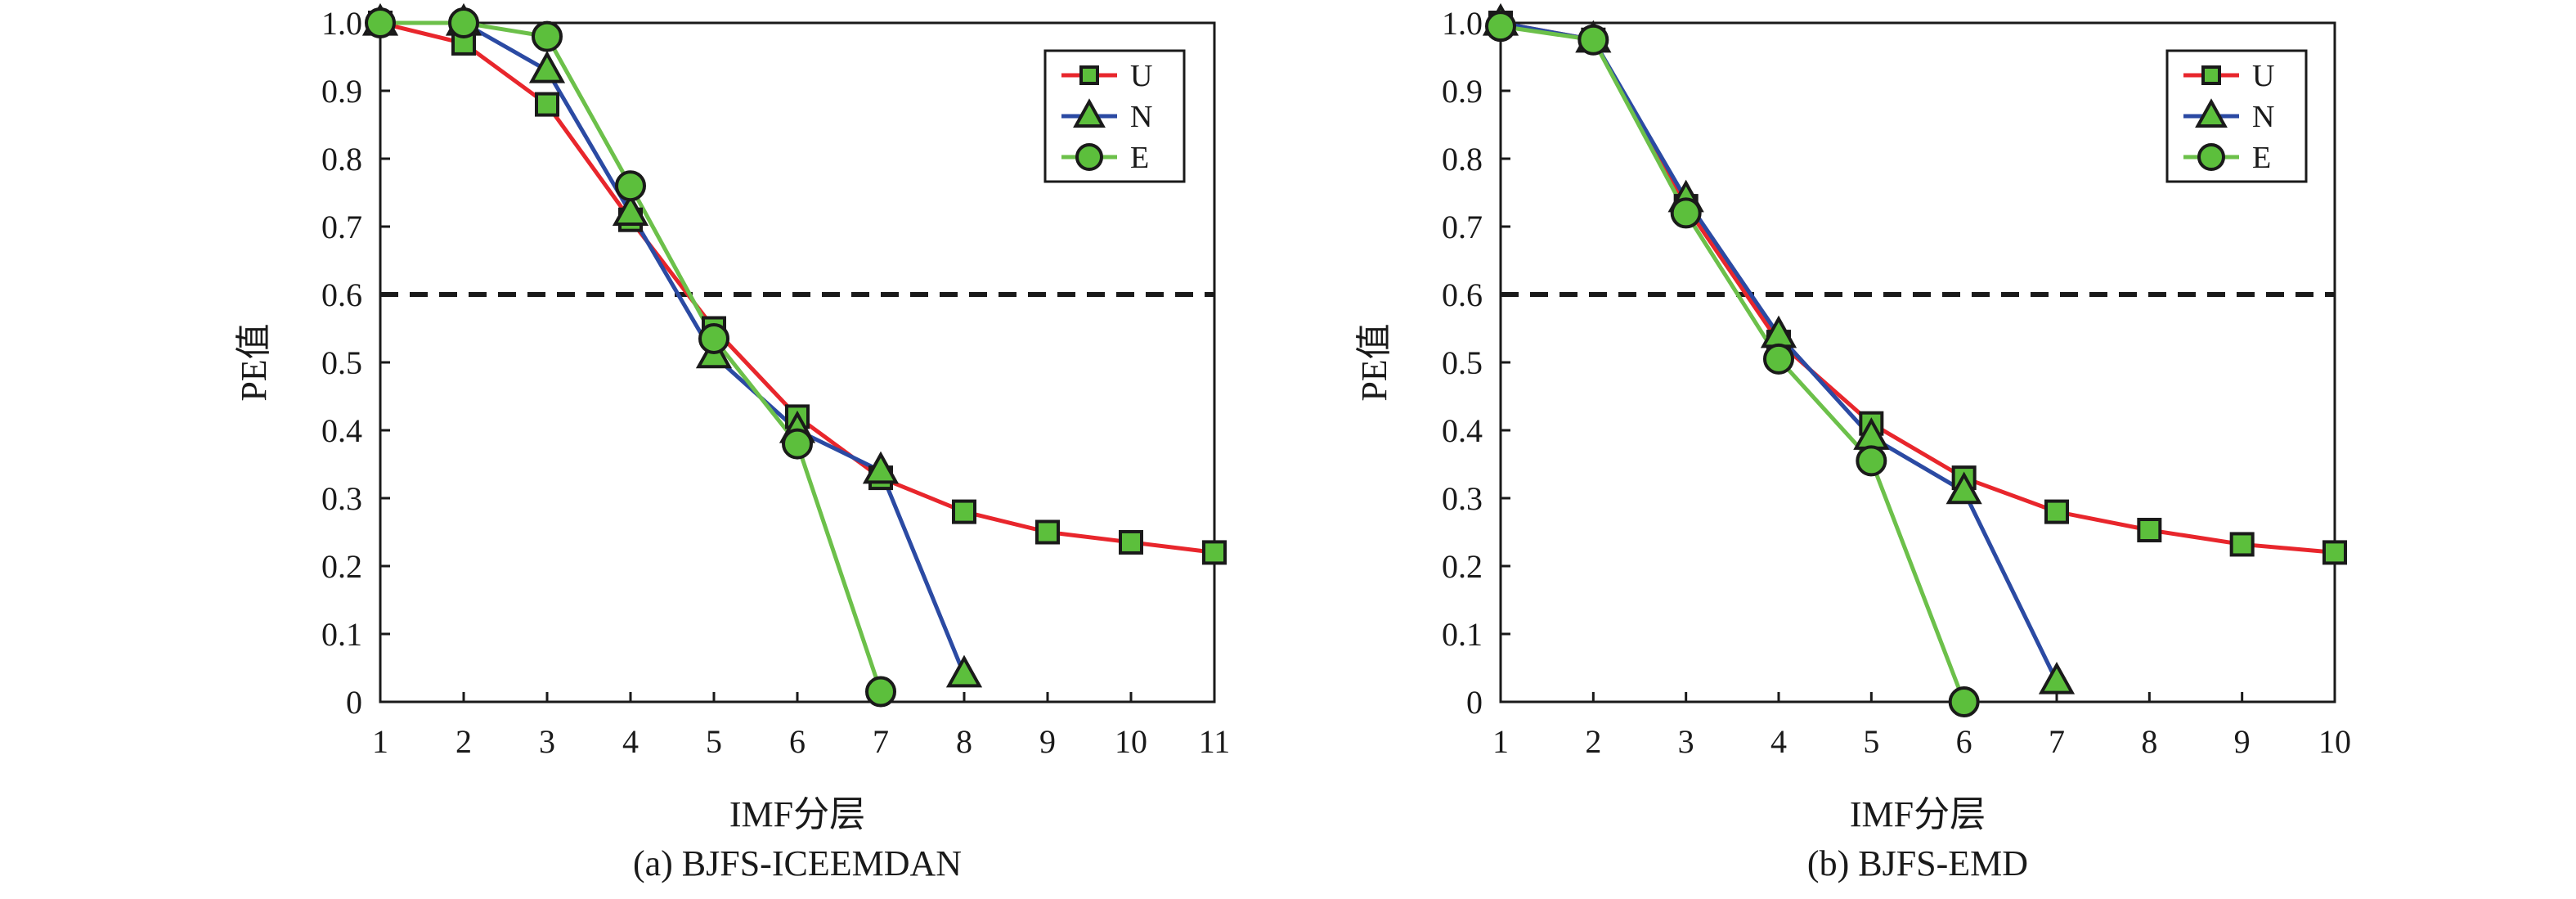  Describe the element at coordinates (798, 863) in the screenshot. I see `panel-caption: (a) BJFS-ICEEMDAN` at that location.